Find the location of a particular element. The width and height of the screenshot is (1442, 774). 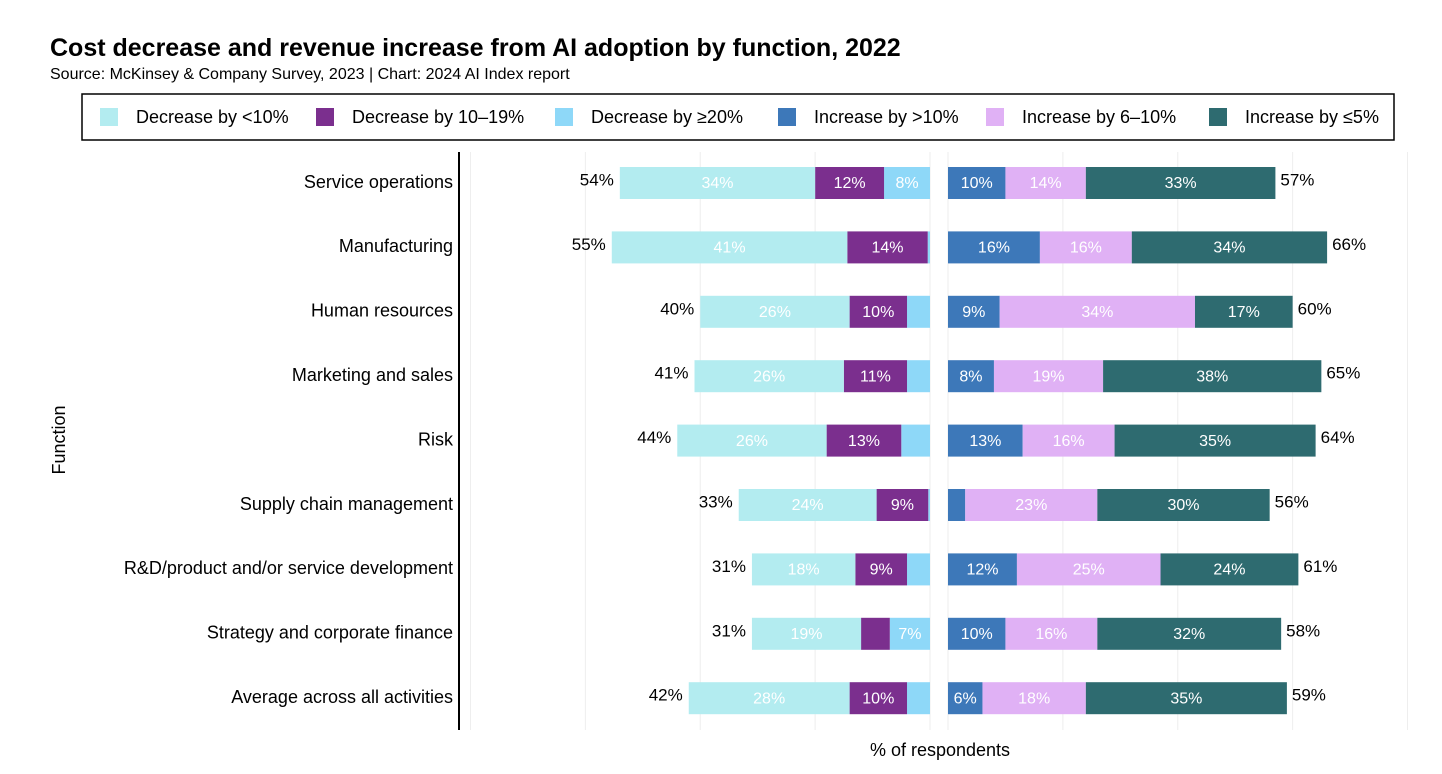

legend-box is located at coordinates (738, 117).